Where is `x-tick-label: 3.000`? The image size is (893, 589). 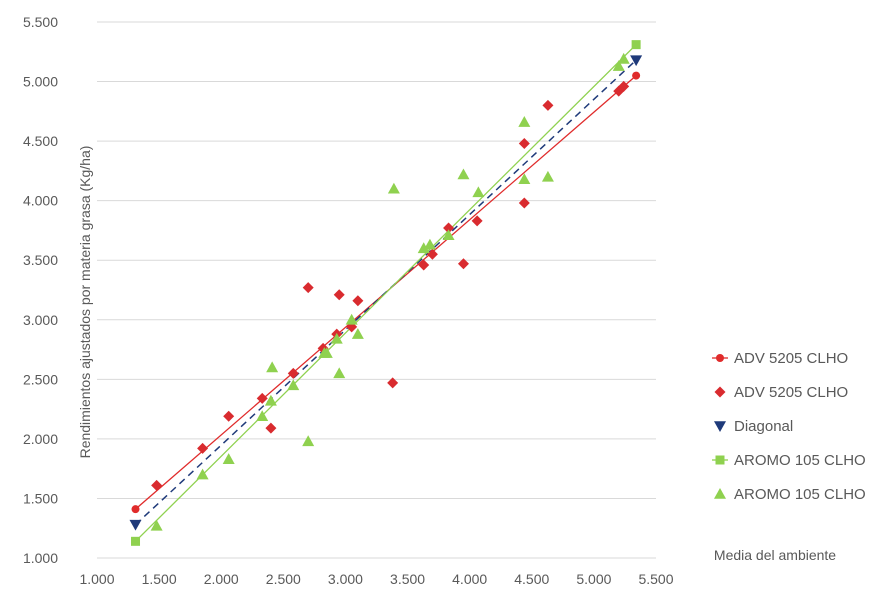
x-tick-label: 3.000 is located at coordinates (345, 579).